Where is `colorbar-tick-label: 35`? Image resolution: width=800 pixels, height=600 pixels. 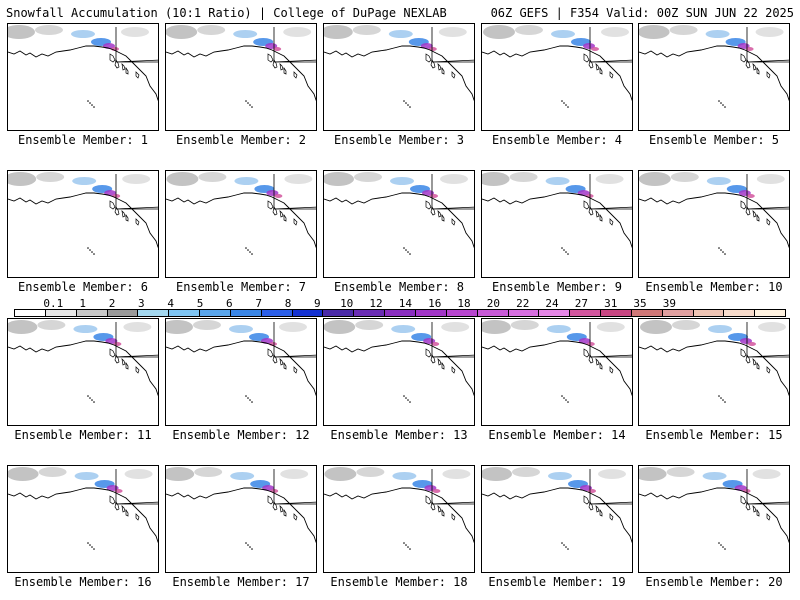
colorbar-tick-label: 35 is located at coordinates (640, 303).